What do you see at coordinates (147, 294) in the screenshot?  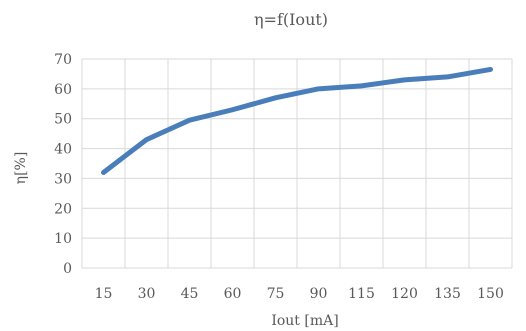 I see `x-tick-label: 30` at bounding box center [147, 294].